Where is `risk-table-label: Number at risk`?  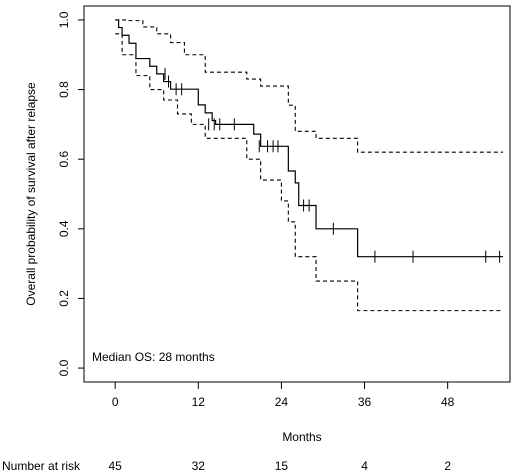 risk-table-label: Number at risk is located at coordinates (41, 466).